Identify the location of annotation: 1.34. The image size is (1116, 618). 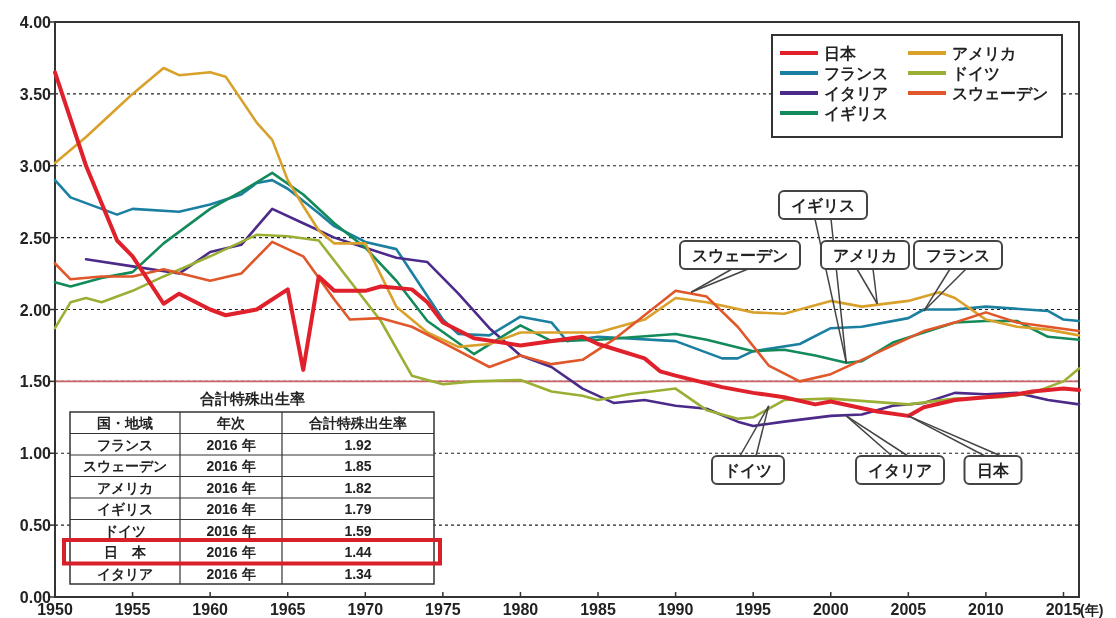
(358, 573).